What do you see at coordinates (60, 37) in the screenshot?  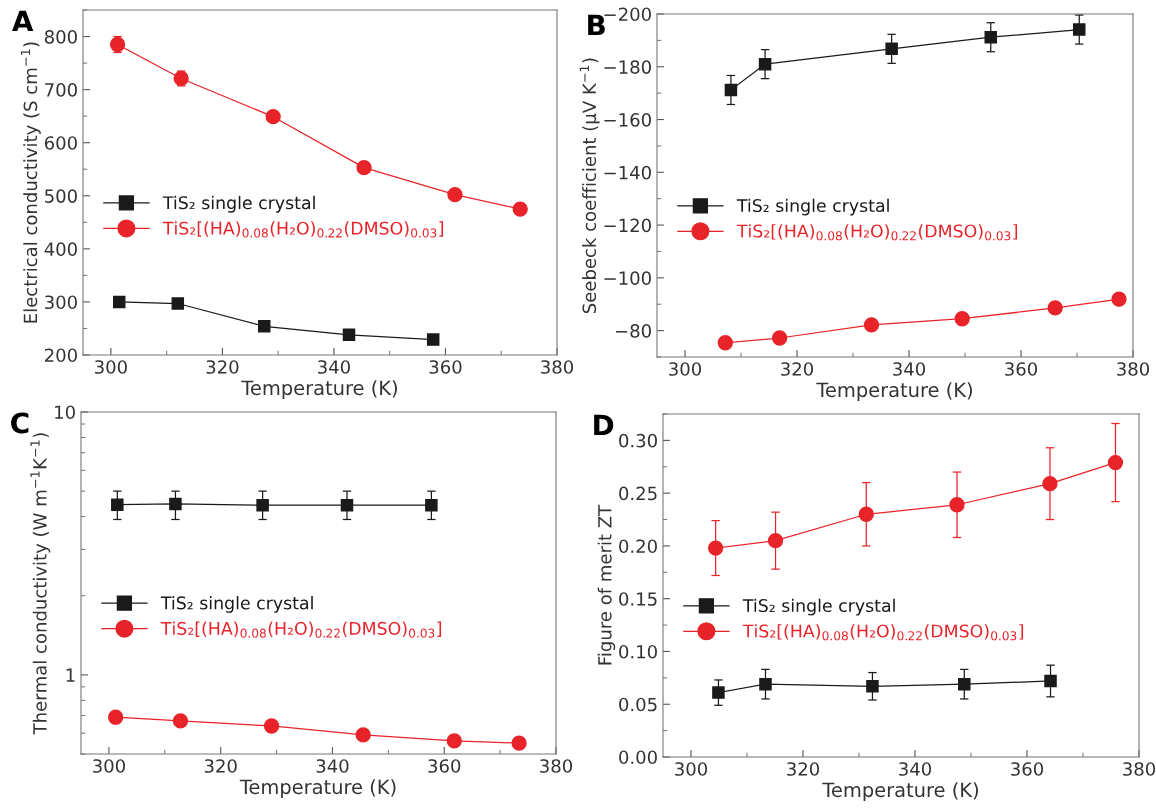 I see `y-tick-label: 800` at bounding box center [60, 37].